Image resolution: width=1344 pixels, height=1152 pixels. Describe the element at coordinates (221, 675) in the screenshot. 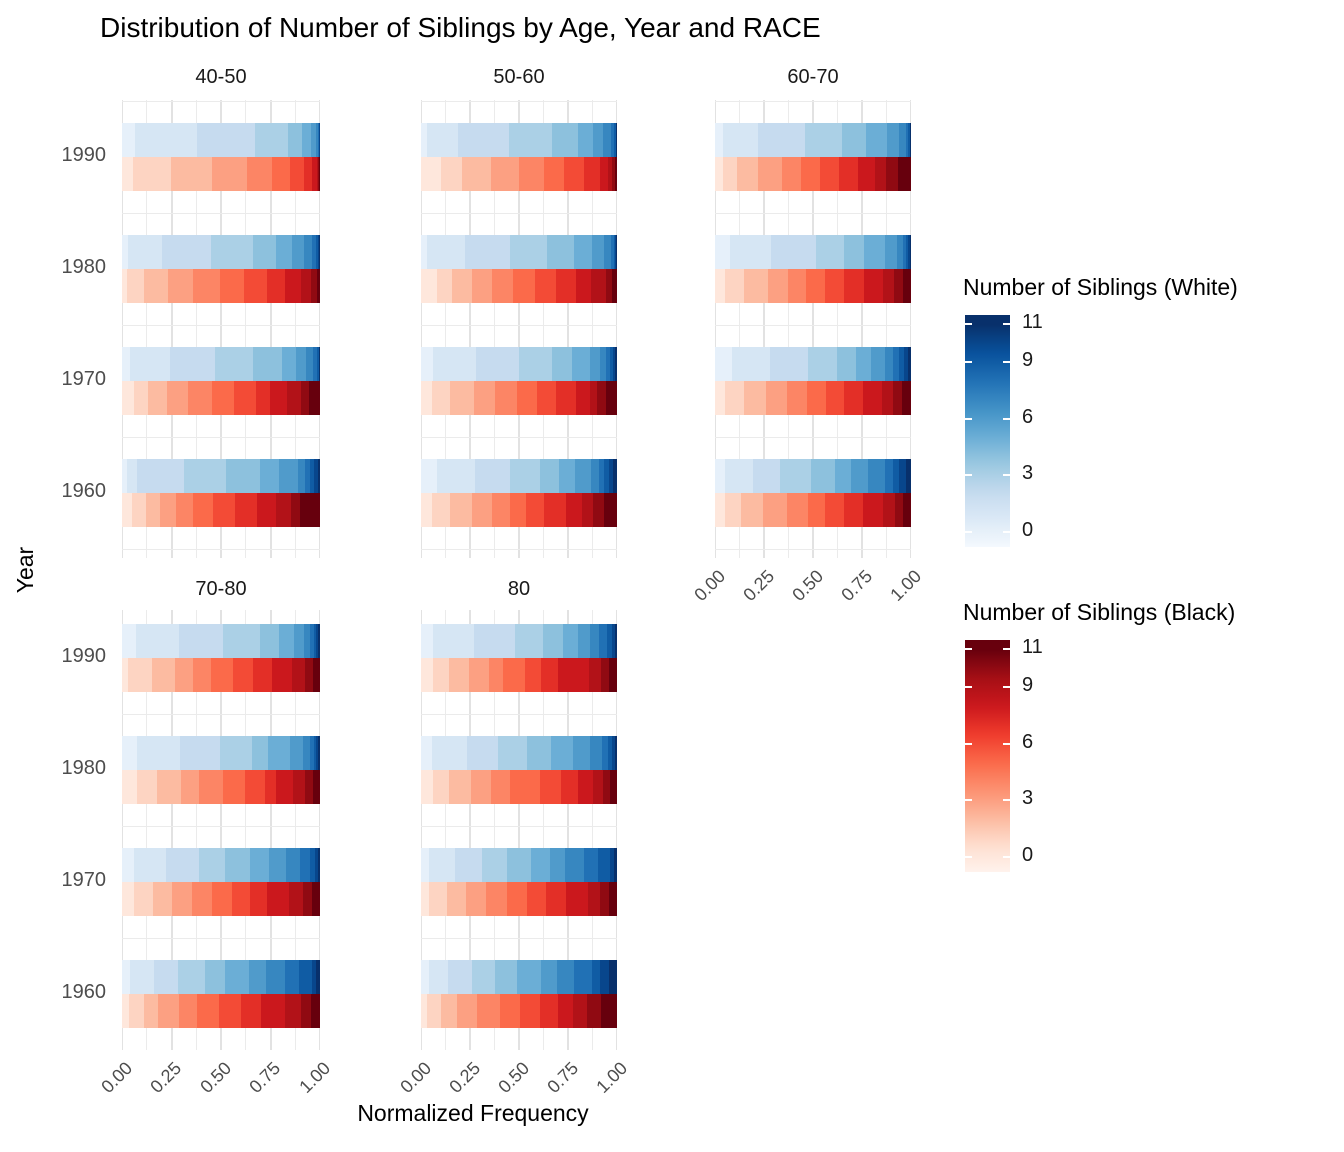

I see `bar-black-1990` at that location.